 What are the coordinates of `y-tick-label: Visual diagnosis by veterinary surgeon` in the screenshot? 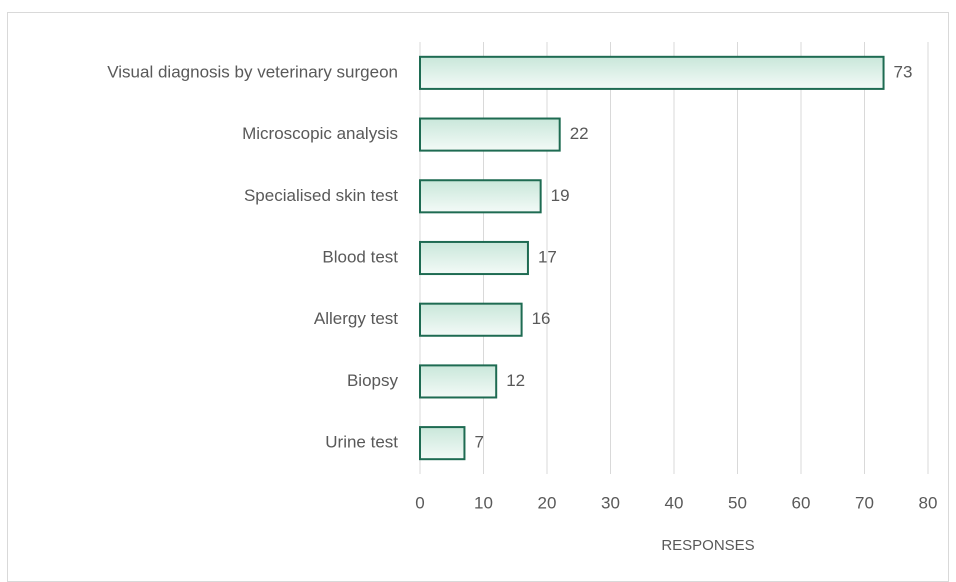 It's located at (252, 71).